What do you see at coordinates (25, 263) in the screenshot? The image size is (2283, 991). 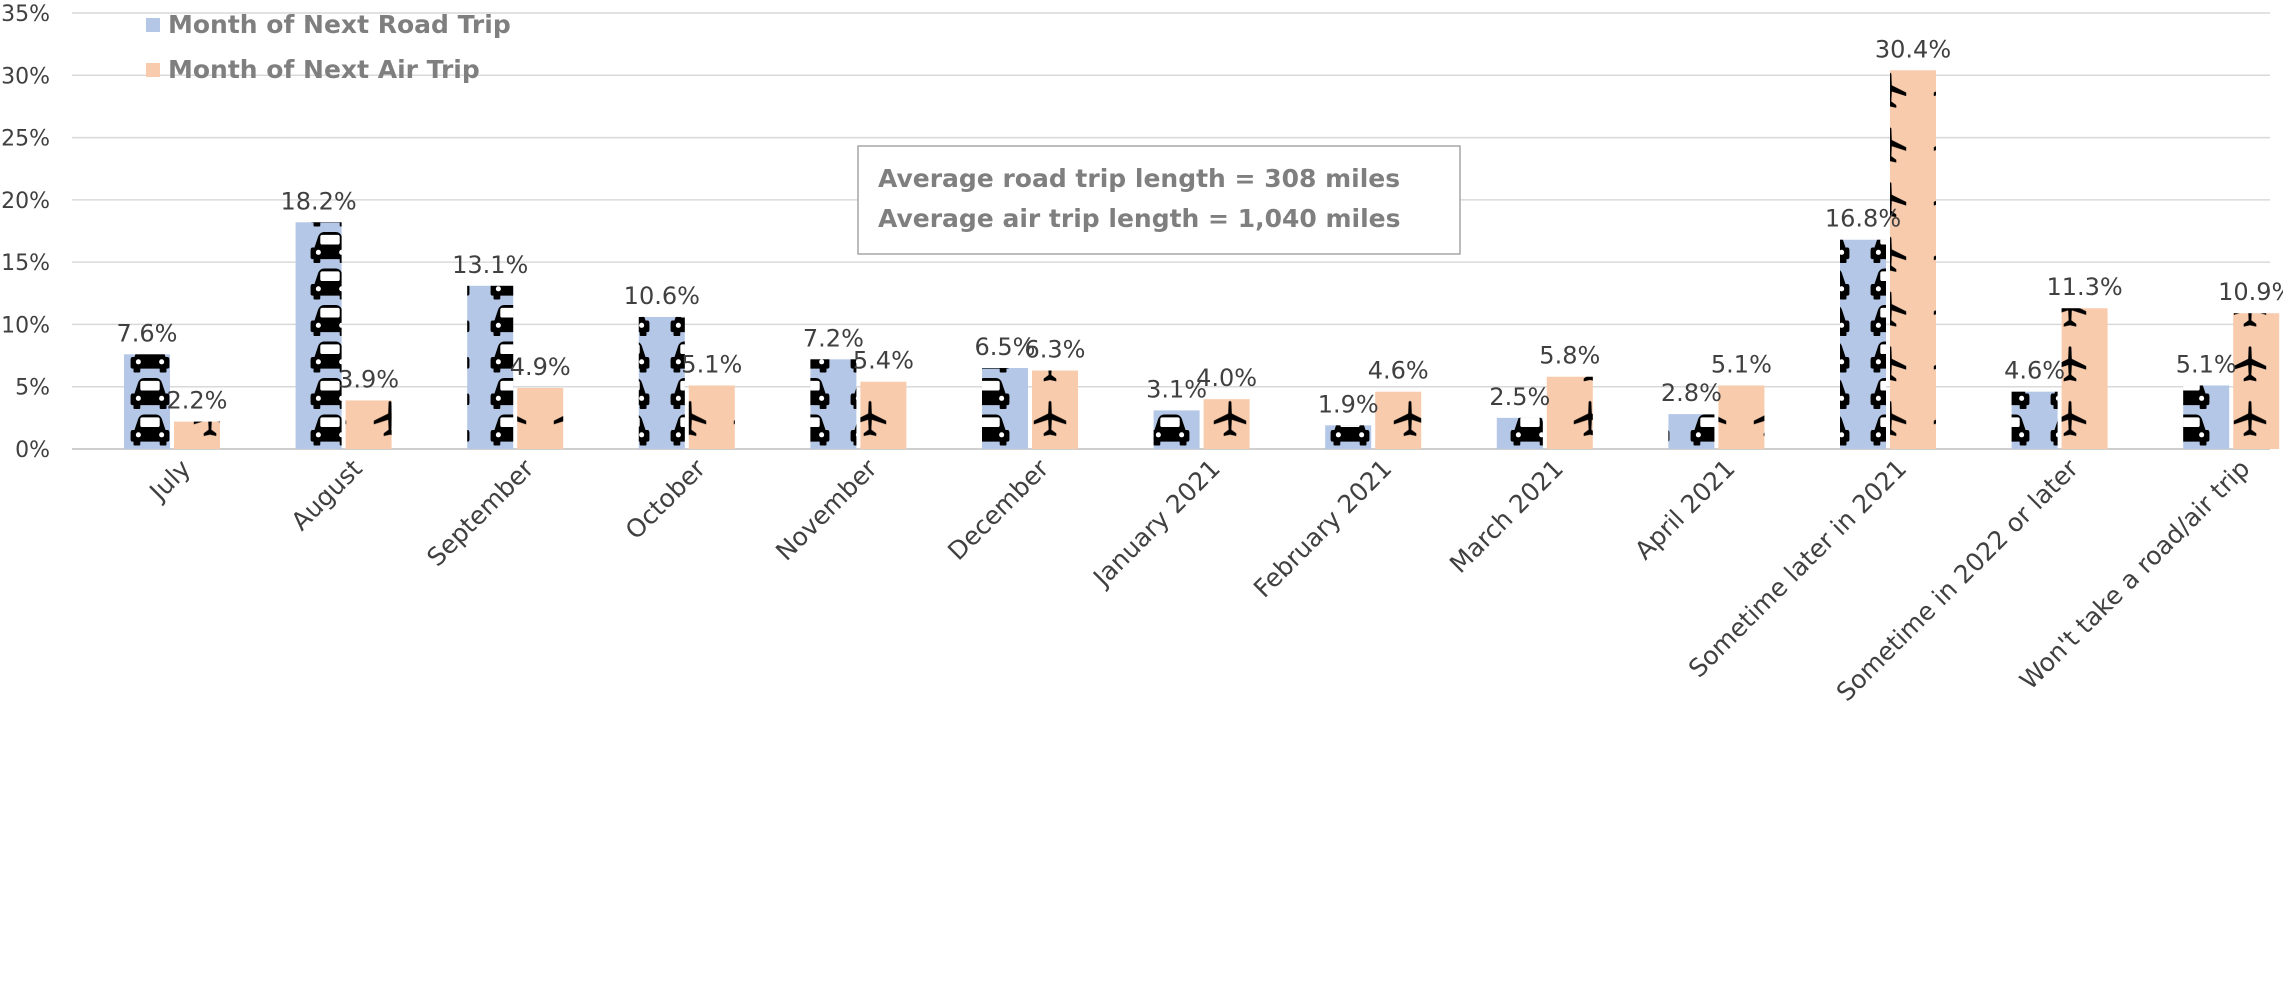 I see `y-tick-label: 15%` at bounding box center [25, 263].